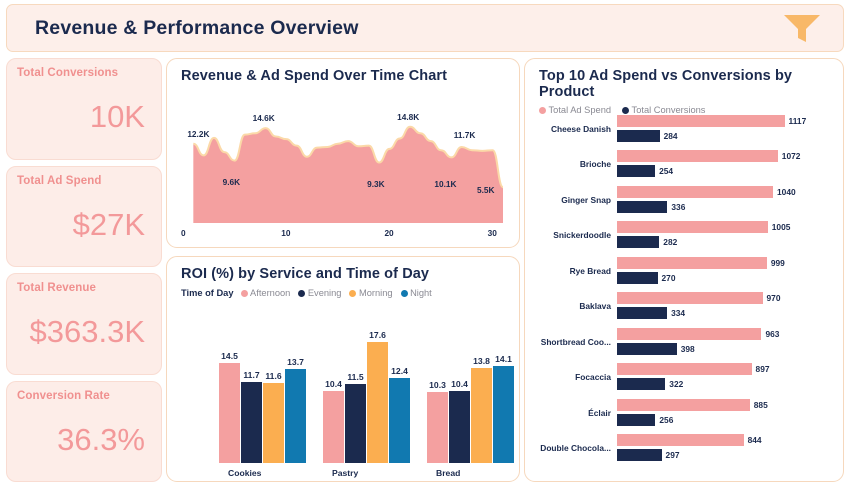 The width and height of the screenshot is (850, 488). Describe the element at coordinates (651, 313) in the screenshot. I see `product-bar-conversions: 334` at that location.